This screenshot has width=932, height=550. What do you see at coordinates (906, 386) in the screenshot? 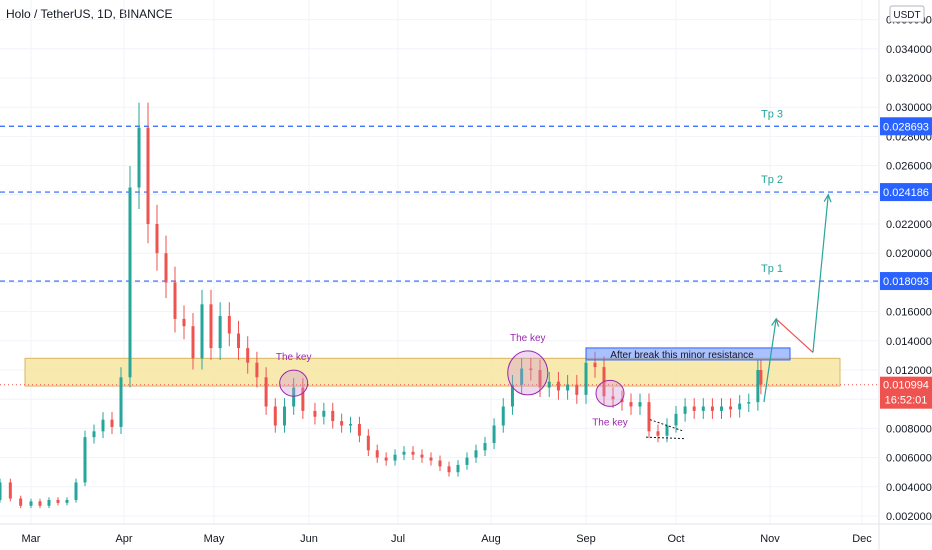
I see `last-price-label: 0.010994` at bounding box center [906, 386].